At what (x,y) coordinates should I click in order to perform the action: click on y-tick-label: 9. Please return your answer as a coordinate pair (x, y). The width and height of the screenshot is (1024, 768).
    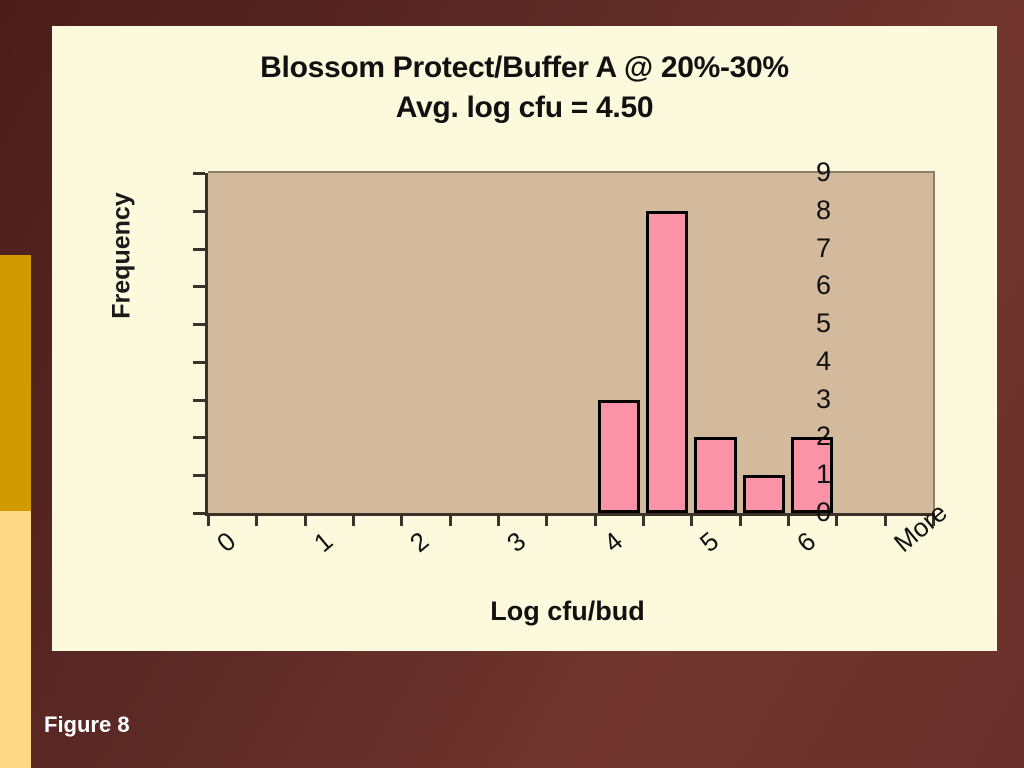
    Looking at the image, I should click on (823, 172).